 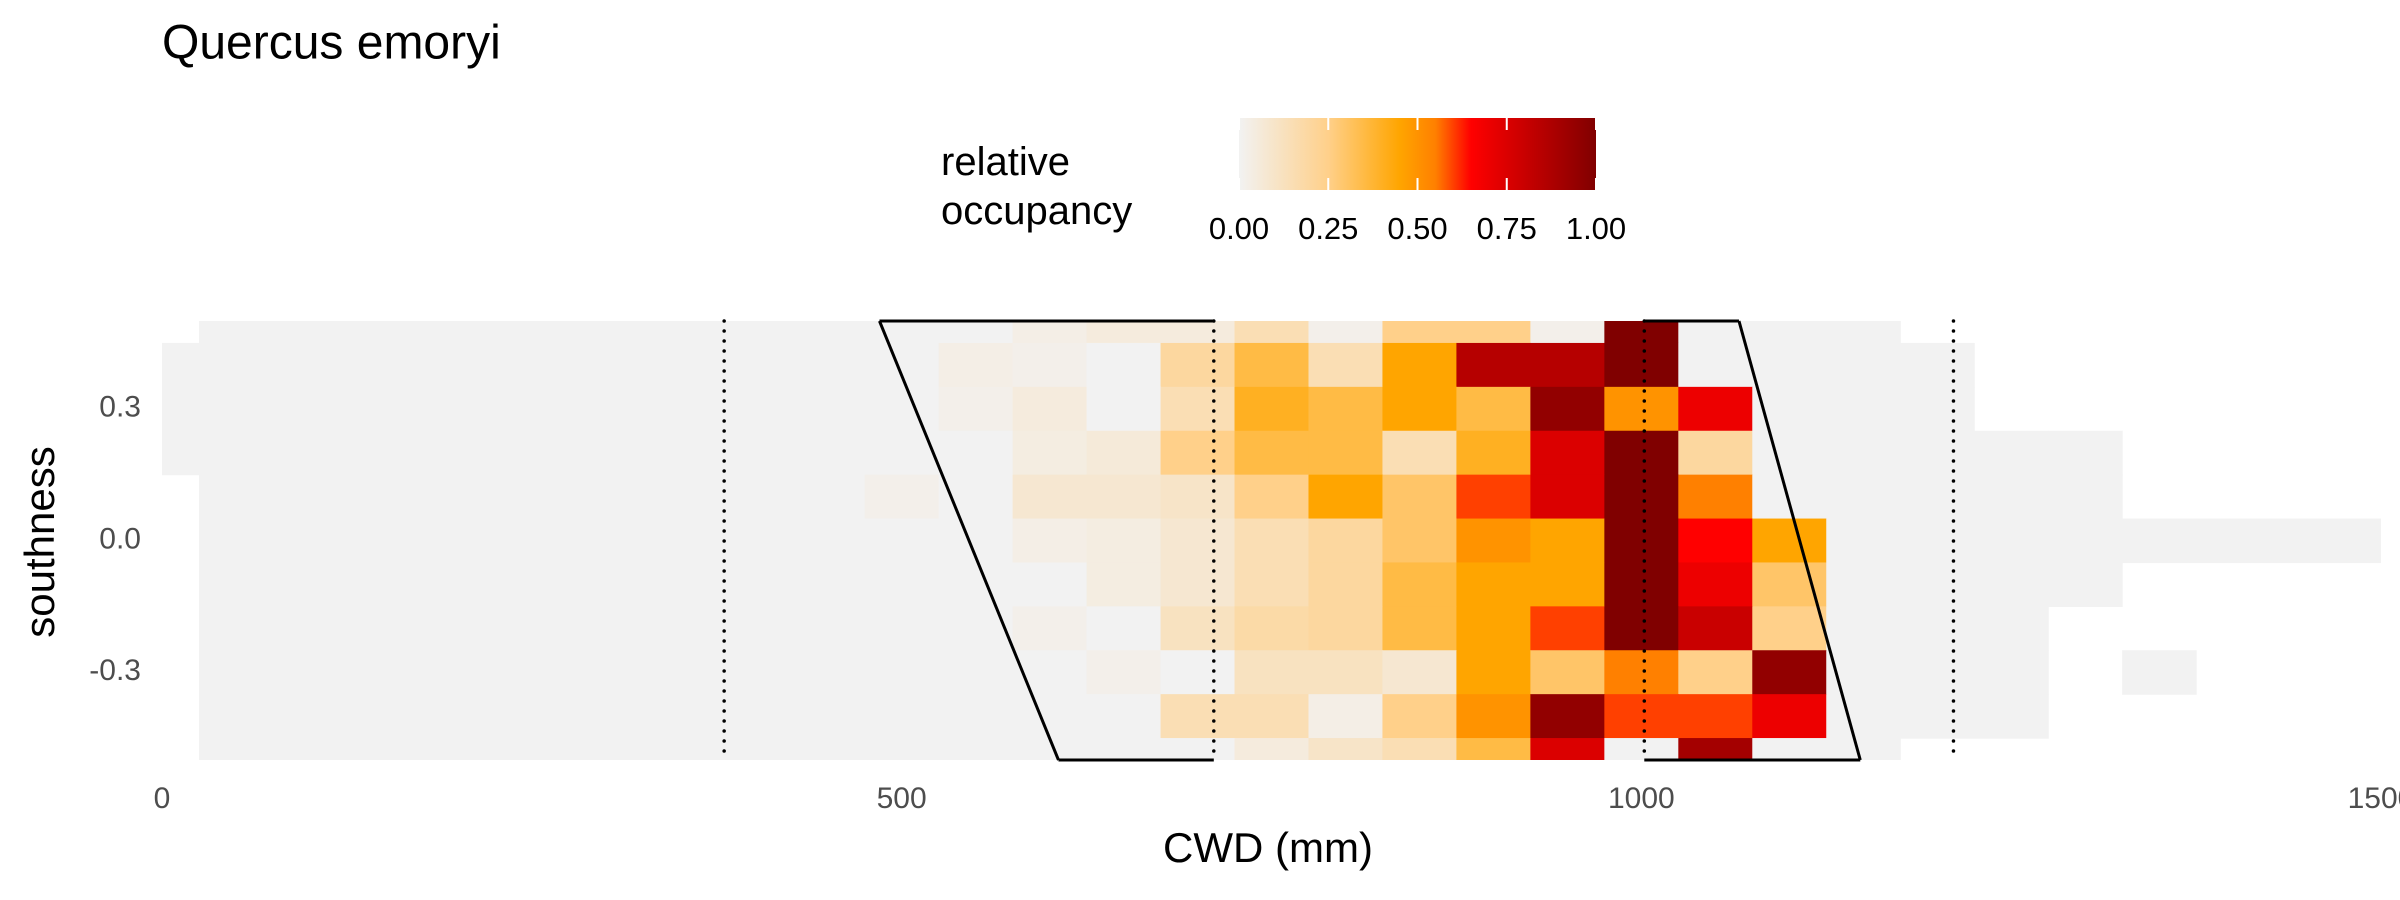 I want to click on colorbar-tick-label: 1.00, so click(x=1596, y=228).